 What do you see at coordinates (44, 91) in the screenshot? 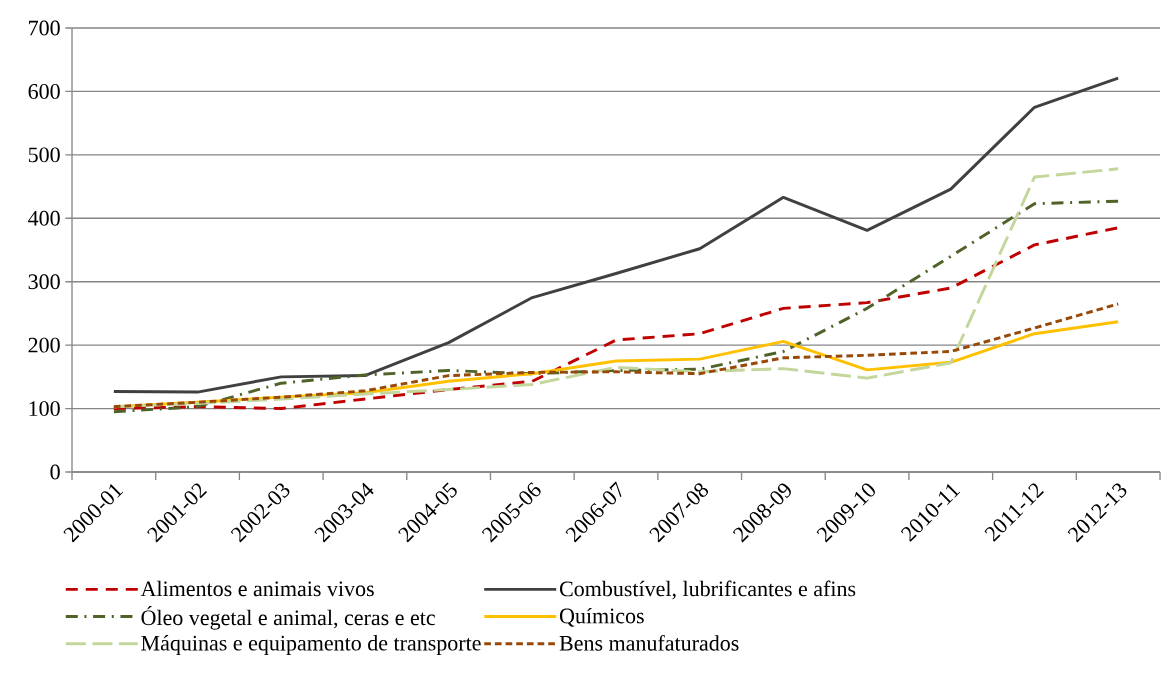
I see `y-tick-label: 600` at bounding box center [44, 91].